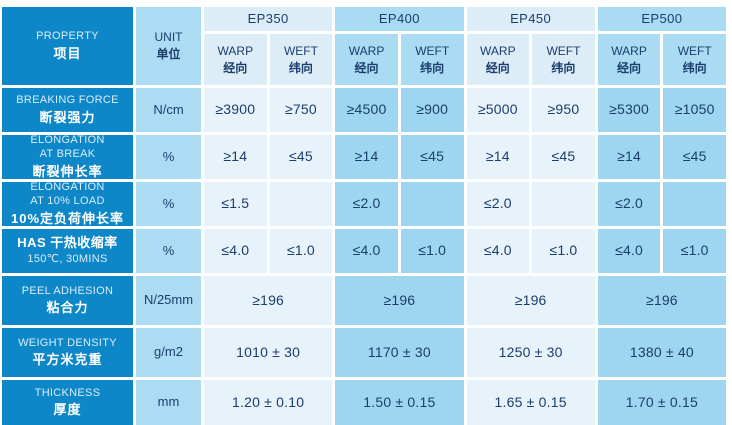 Image resolution: width=732 pixels, height=425 pixels. What do you see at coordinates (629, 157) in the screenshot?
I see `elongation-break-ep500-warp: ≥14` at bounding box center [629, 157].